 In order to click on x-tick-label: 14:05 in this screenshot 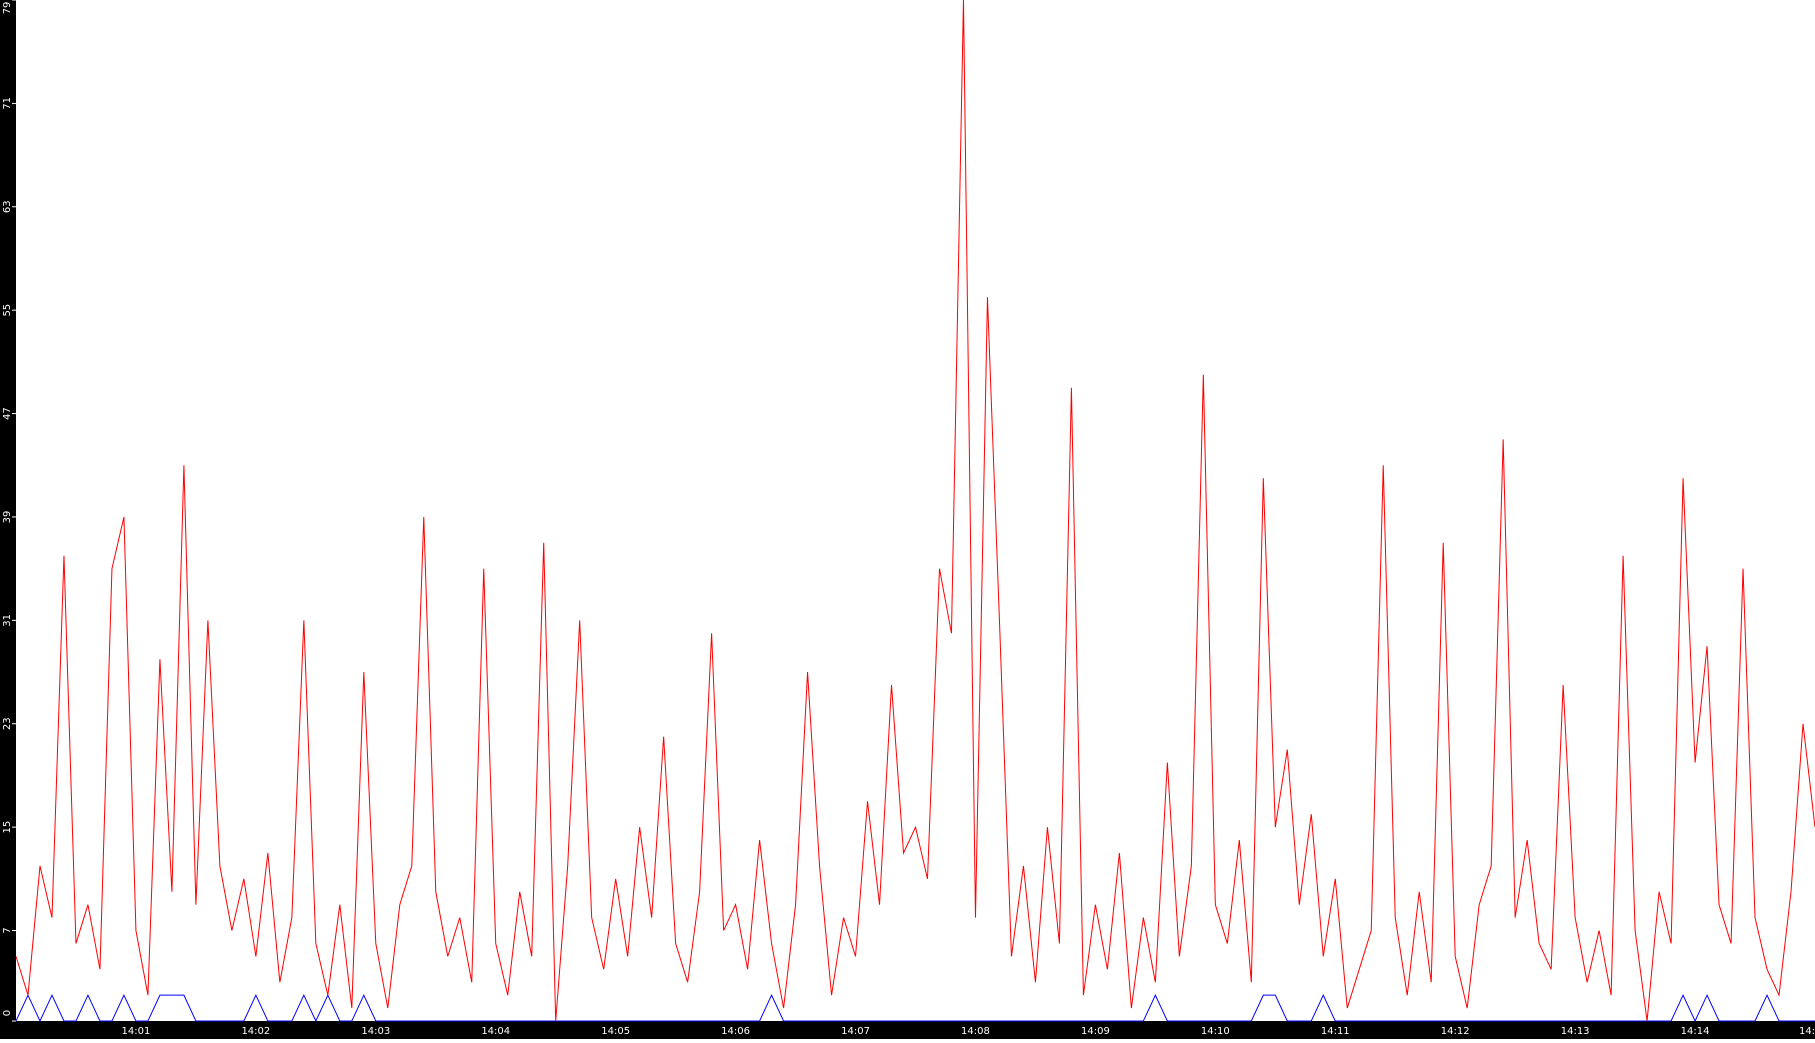, I will do `click(615, 1031)`.